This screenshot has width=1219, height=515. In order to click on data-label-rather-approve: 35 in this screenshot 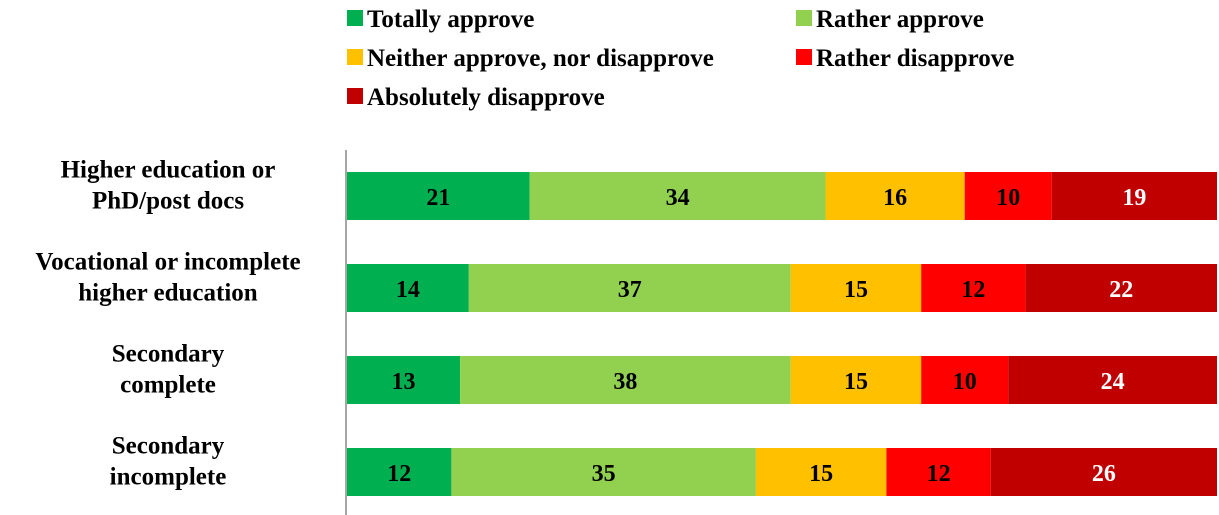, I will do `click(604, 474)`.